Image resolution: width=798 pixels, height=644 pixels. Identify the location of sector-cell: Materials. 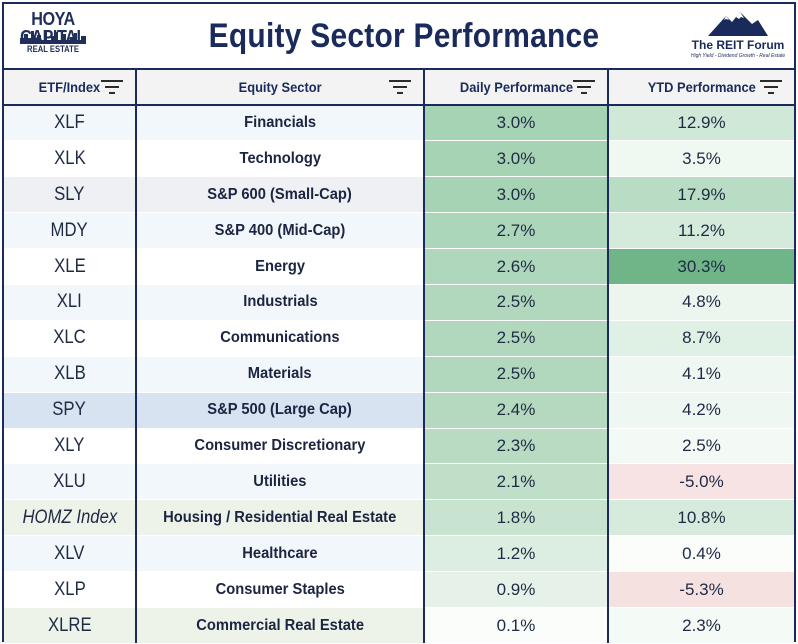
(279, 374).